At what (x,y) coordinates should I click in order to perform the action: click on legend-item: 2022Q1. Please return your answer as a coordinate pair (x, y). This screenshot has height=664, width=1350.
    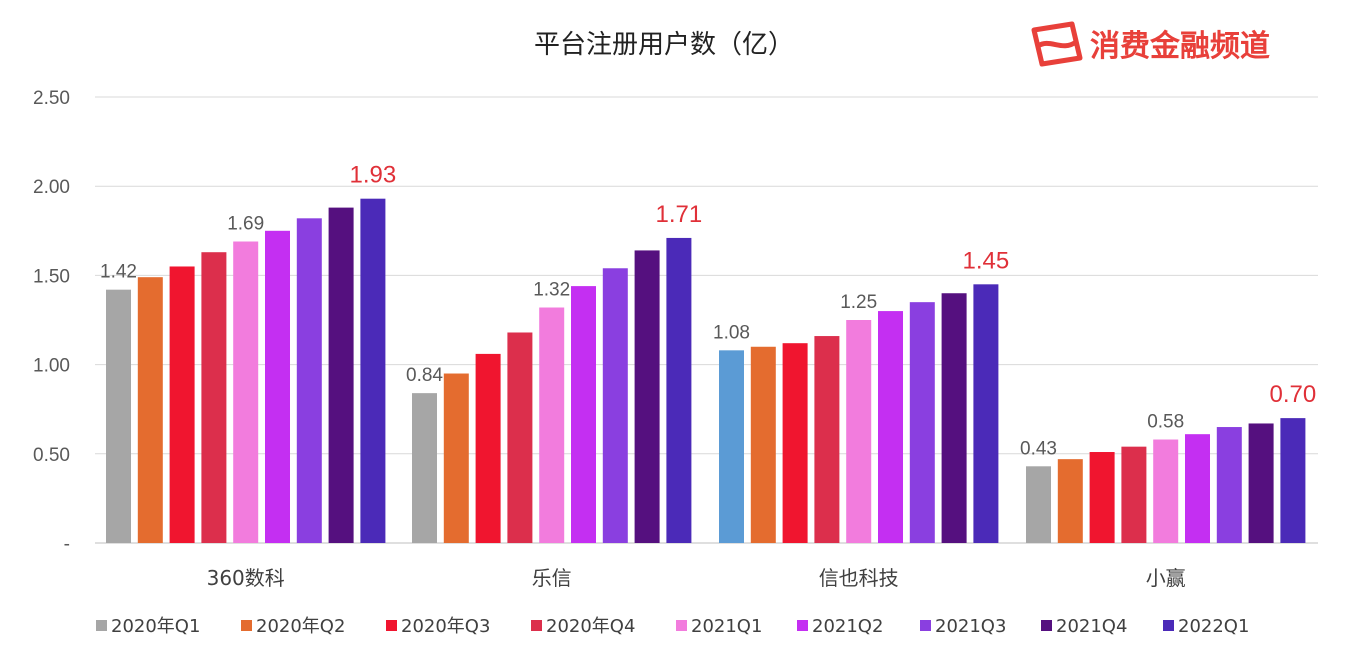
    Looking at the image, I should click on (1206, 626).